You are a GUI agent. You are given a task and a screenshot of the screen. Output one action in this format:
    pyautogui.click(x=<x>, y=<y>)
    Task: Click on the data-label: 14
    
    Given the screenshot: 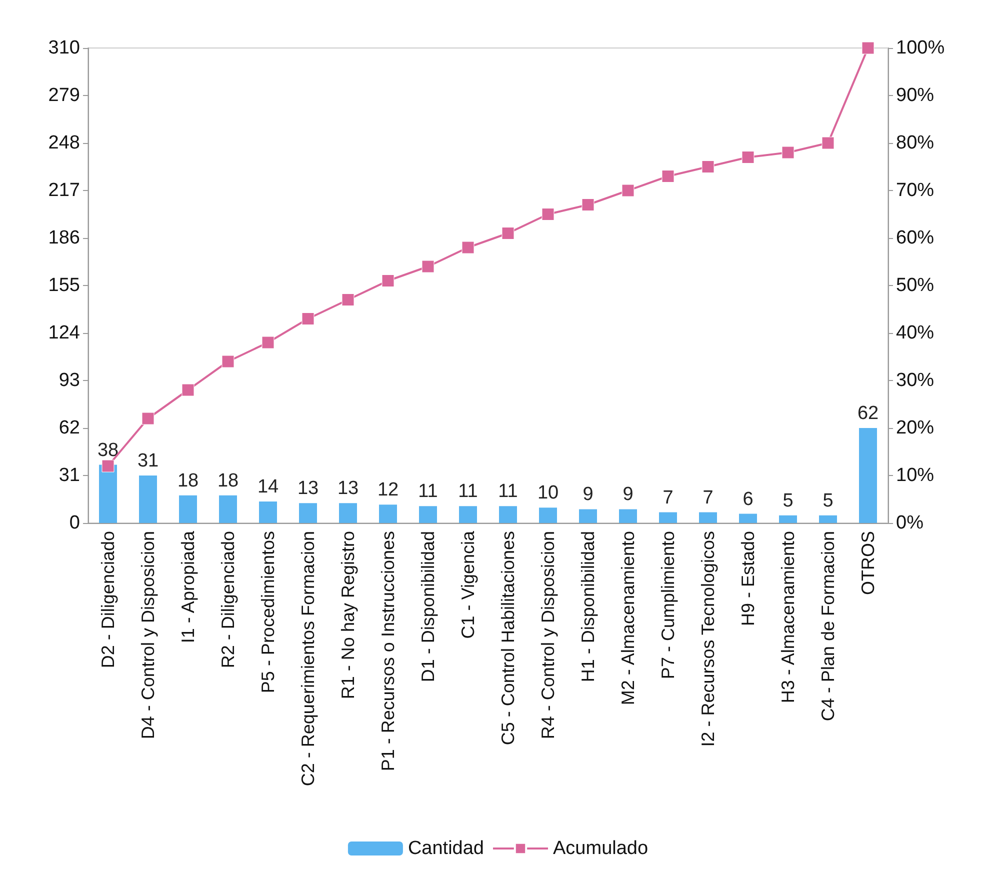 What is the action you would take?
    pyautogui.click(x=268, y=487)
    